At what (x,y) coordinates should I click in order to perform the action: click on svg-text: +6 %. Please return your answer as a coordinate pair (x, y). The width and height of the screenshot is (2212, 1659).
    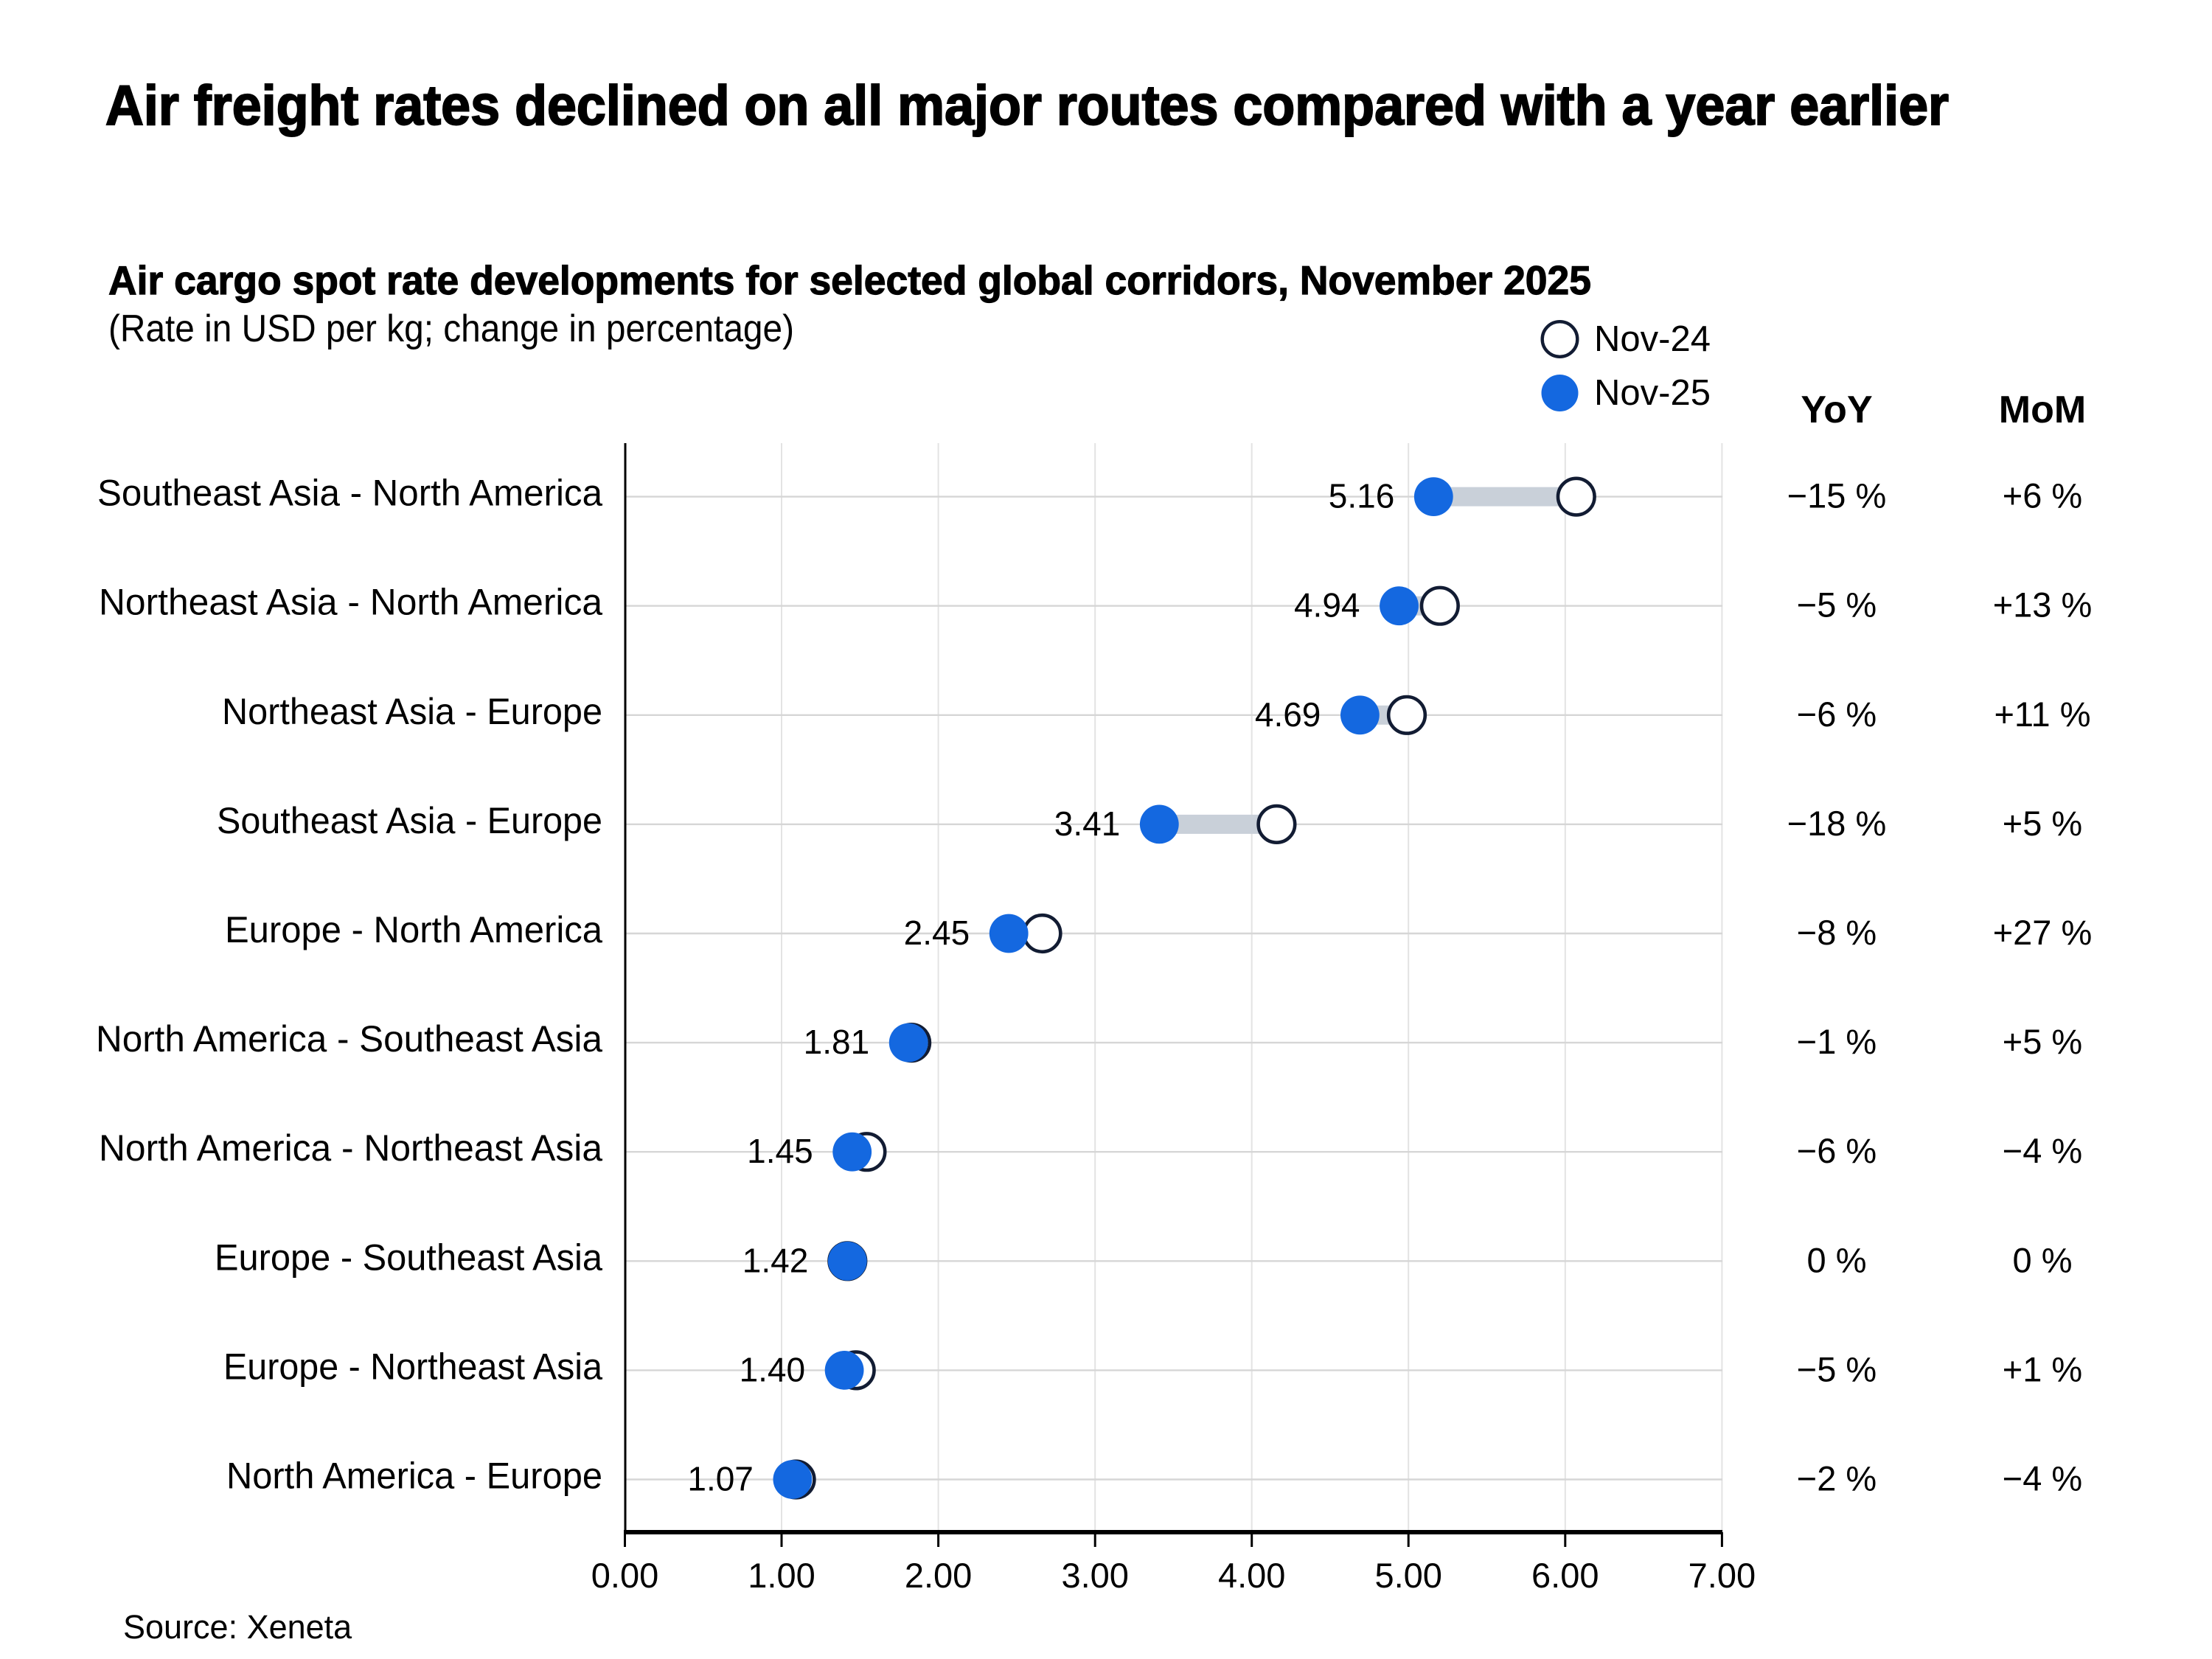
    Looking at the image, I should click on (2042, 495).